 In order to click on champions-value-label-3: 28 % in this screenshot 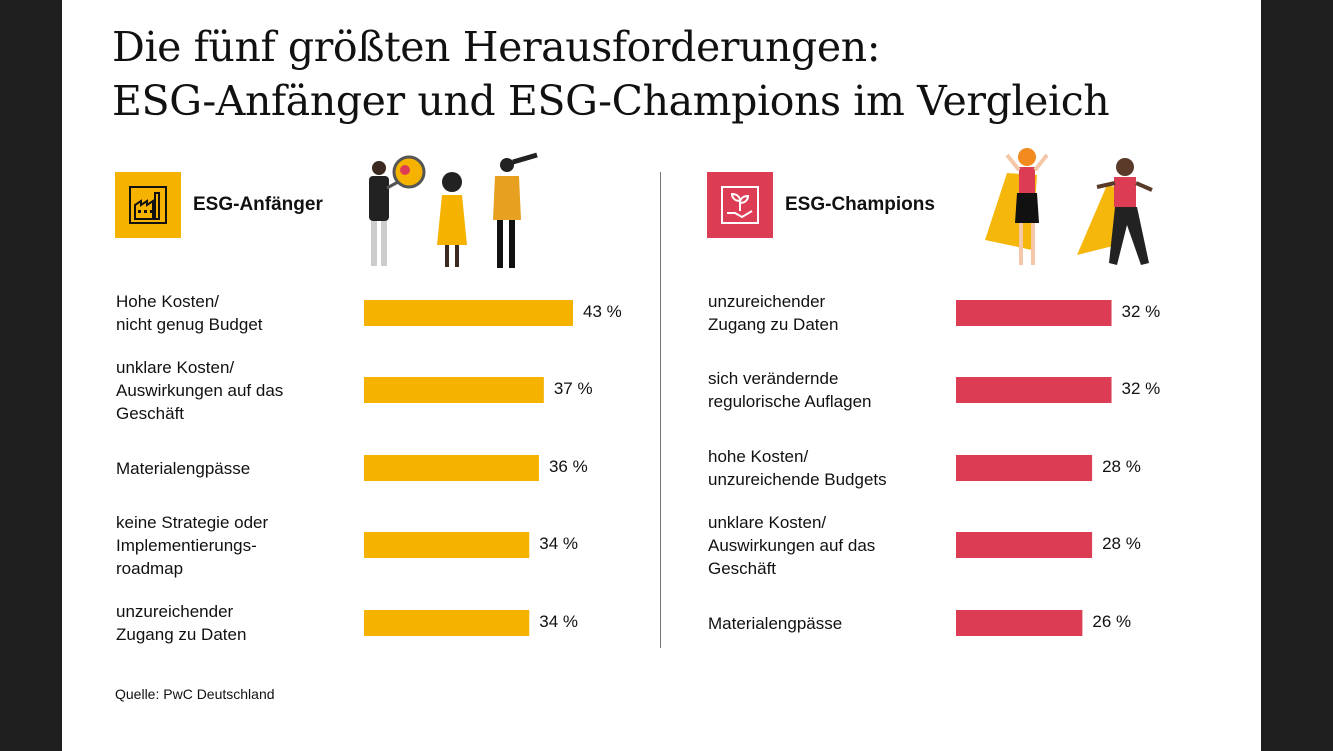, I will do `click(1121, 466)`.